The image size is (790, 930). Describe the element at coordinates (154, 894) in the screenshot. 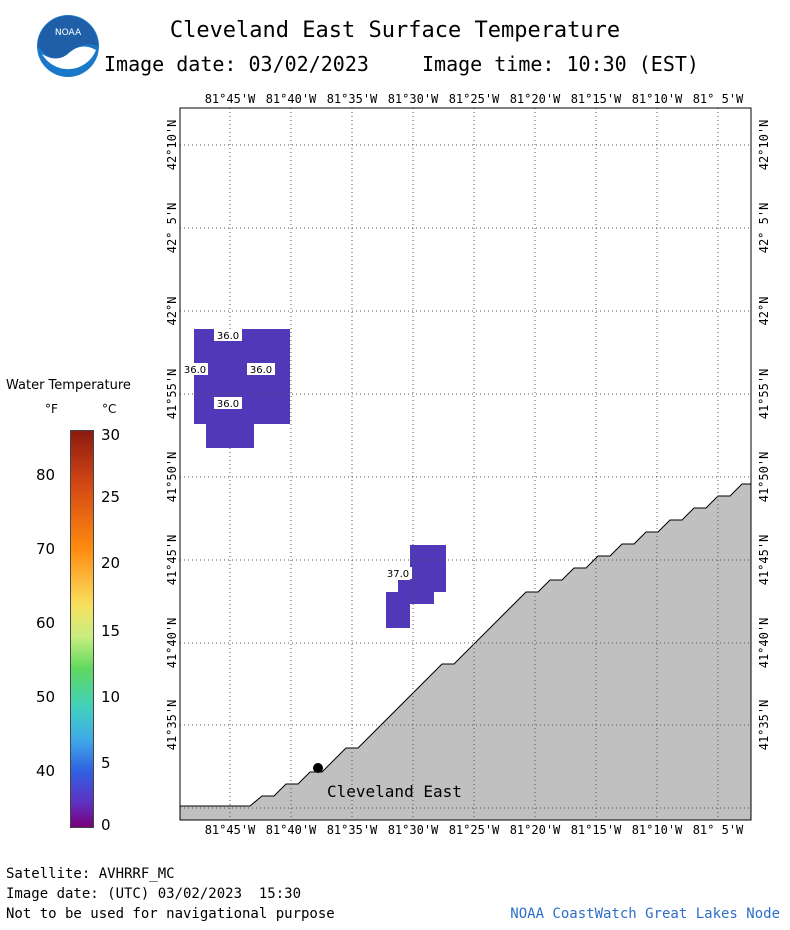

I see `footer-utc-date: Image date: (UTC) 03/02/2023 15:30` at that location.